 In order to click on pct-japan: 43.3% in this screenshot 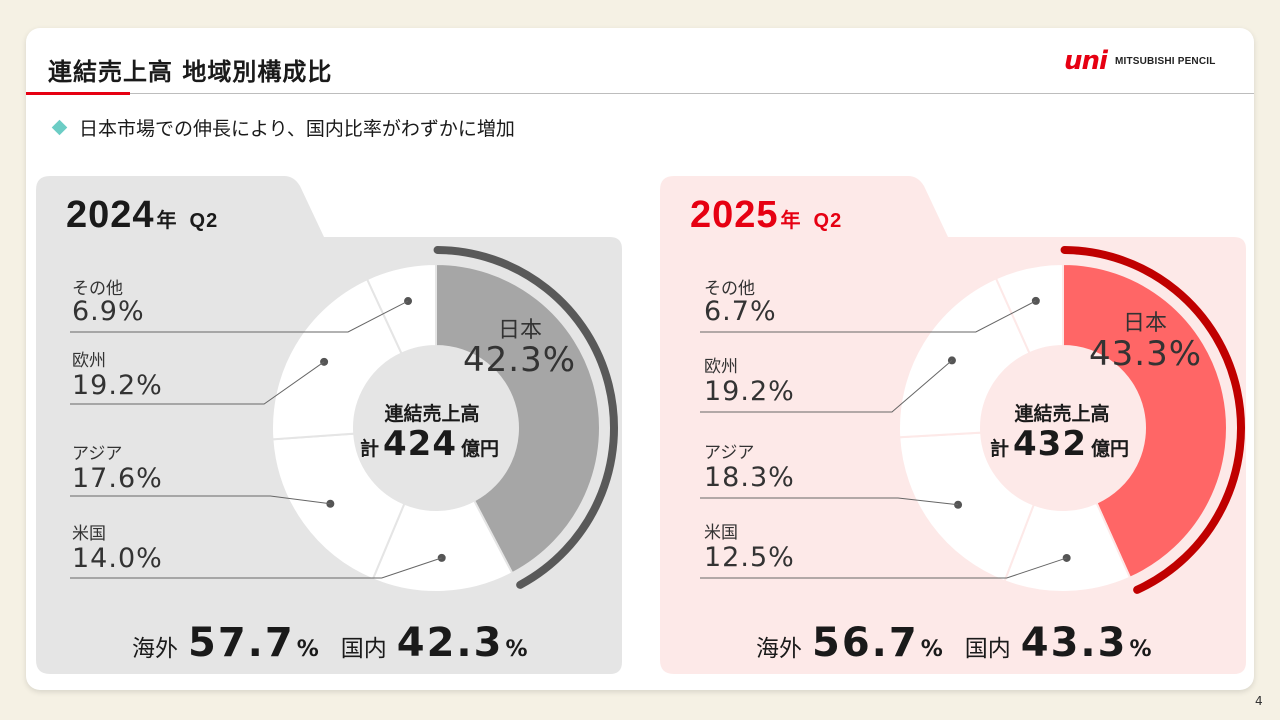, I will do `click(1146, 354)`.